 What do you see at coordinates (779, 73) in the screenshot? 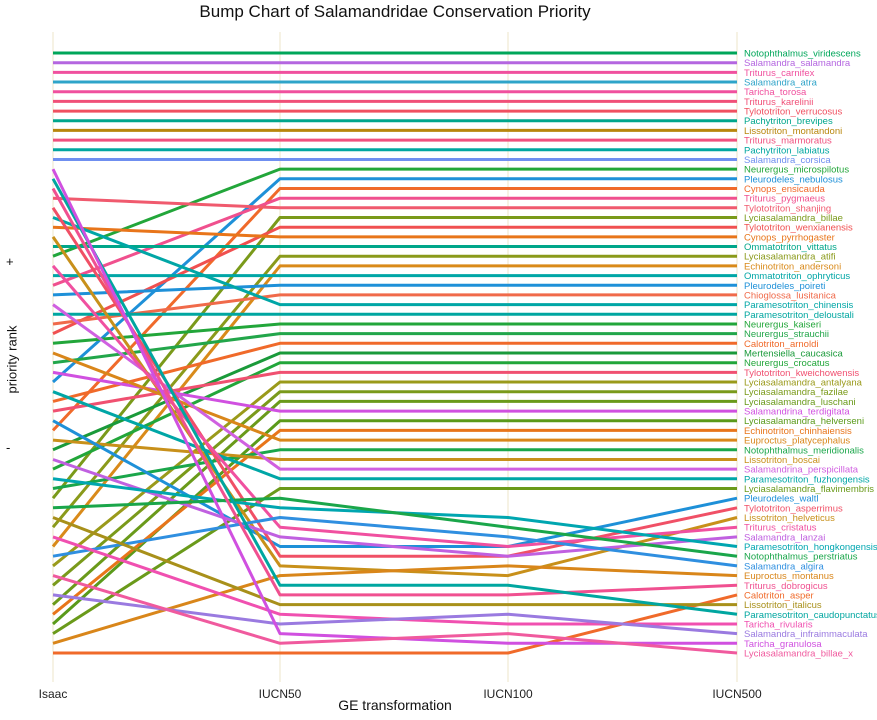
I see `series-label-2: Triturus_carnifex` at bounding box center [779, 73].